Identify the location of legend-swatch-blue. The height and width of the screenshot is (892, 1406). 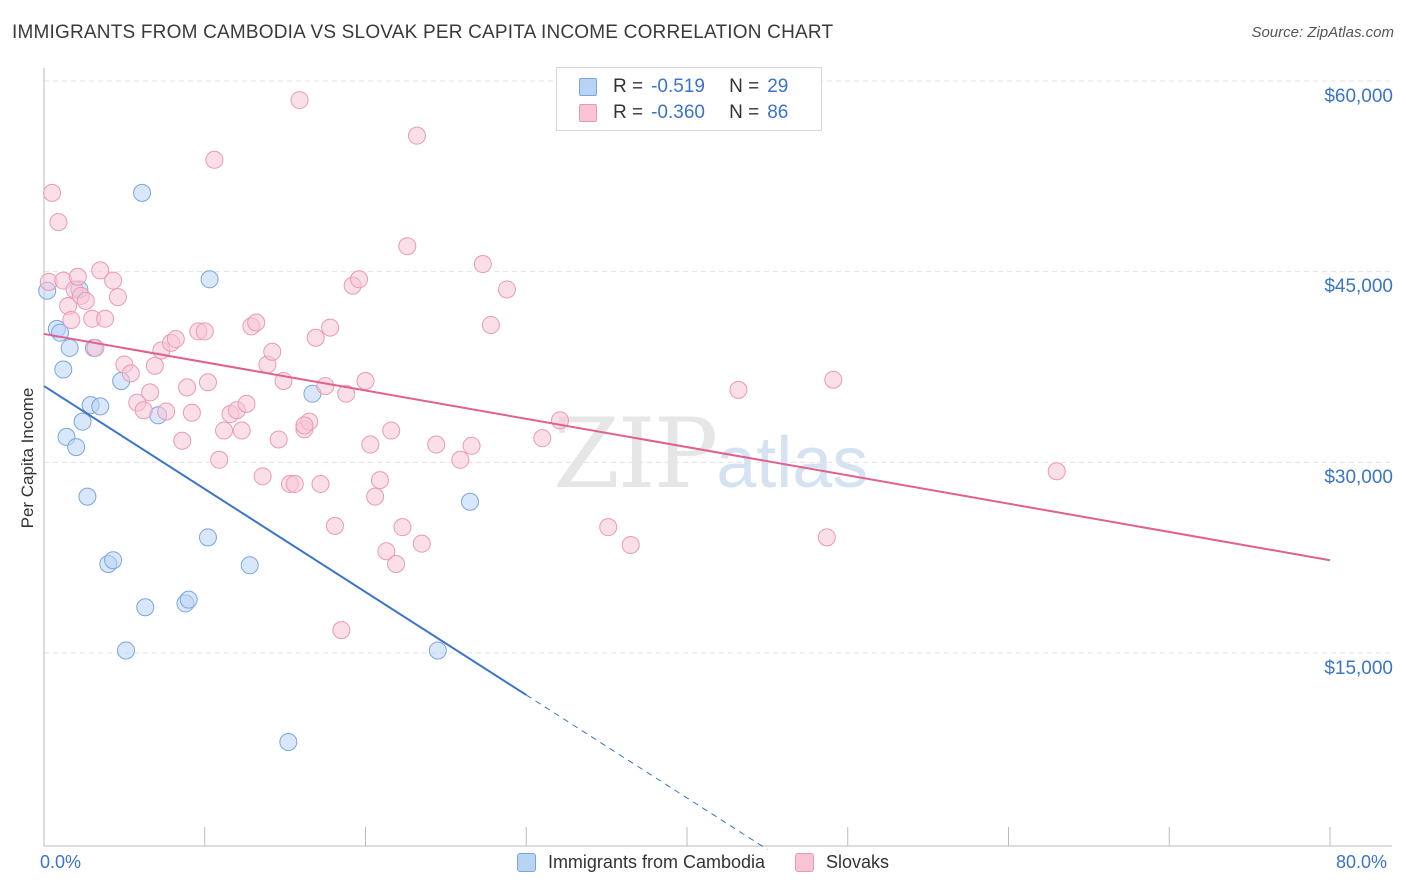
(526, 862).